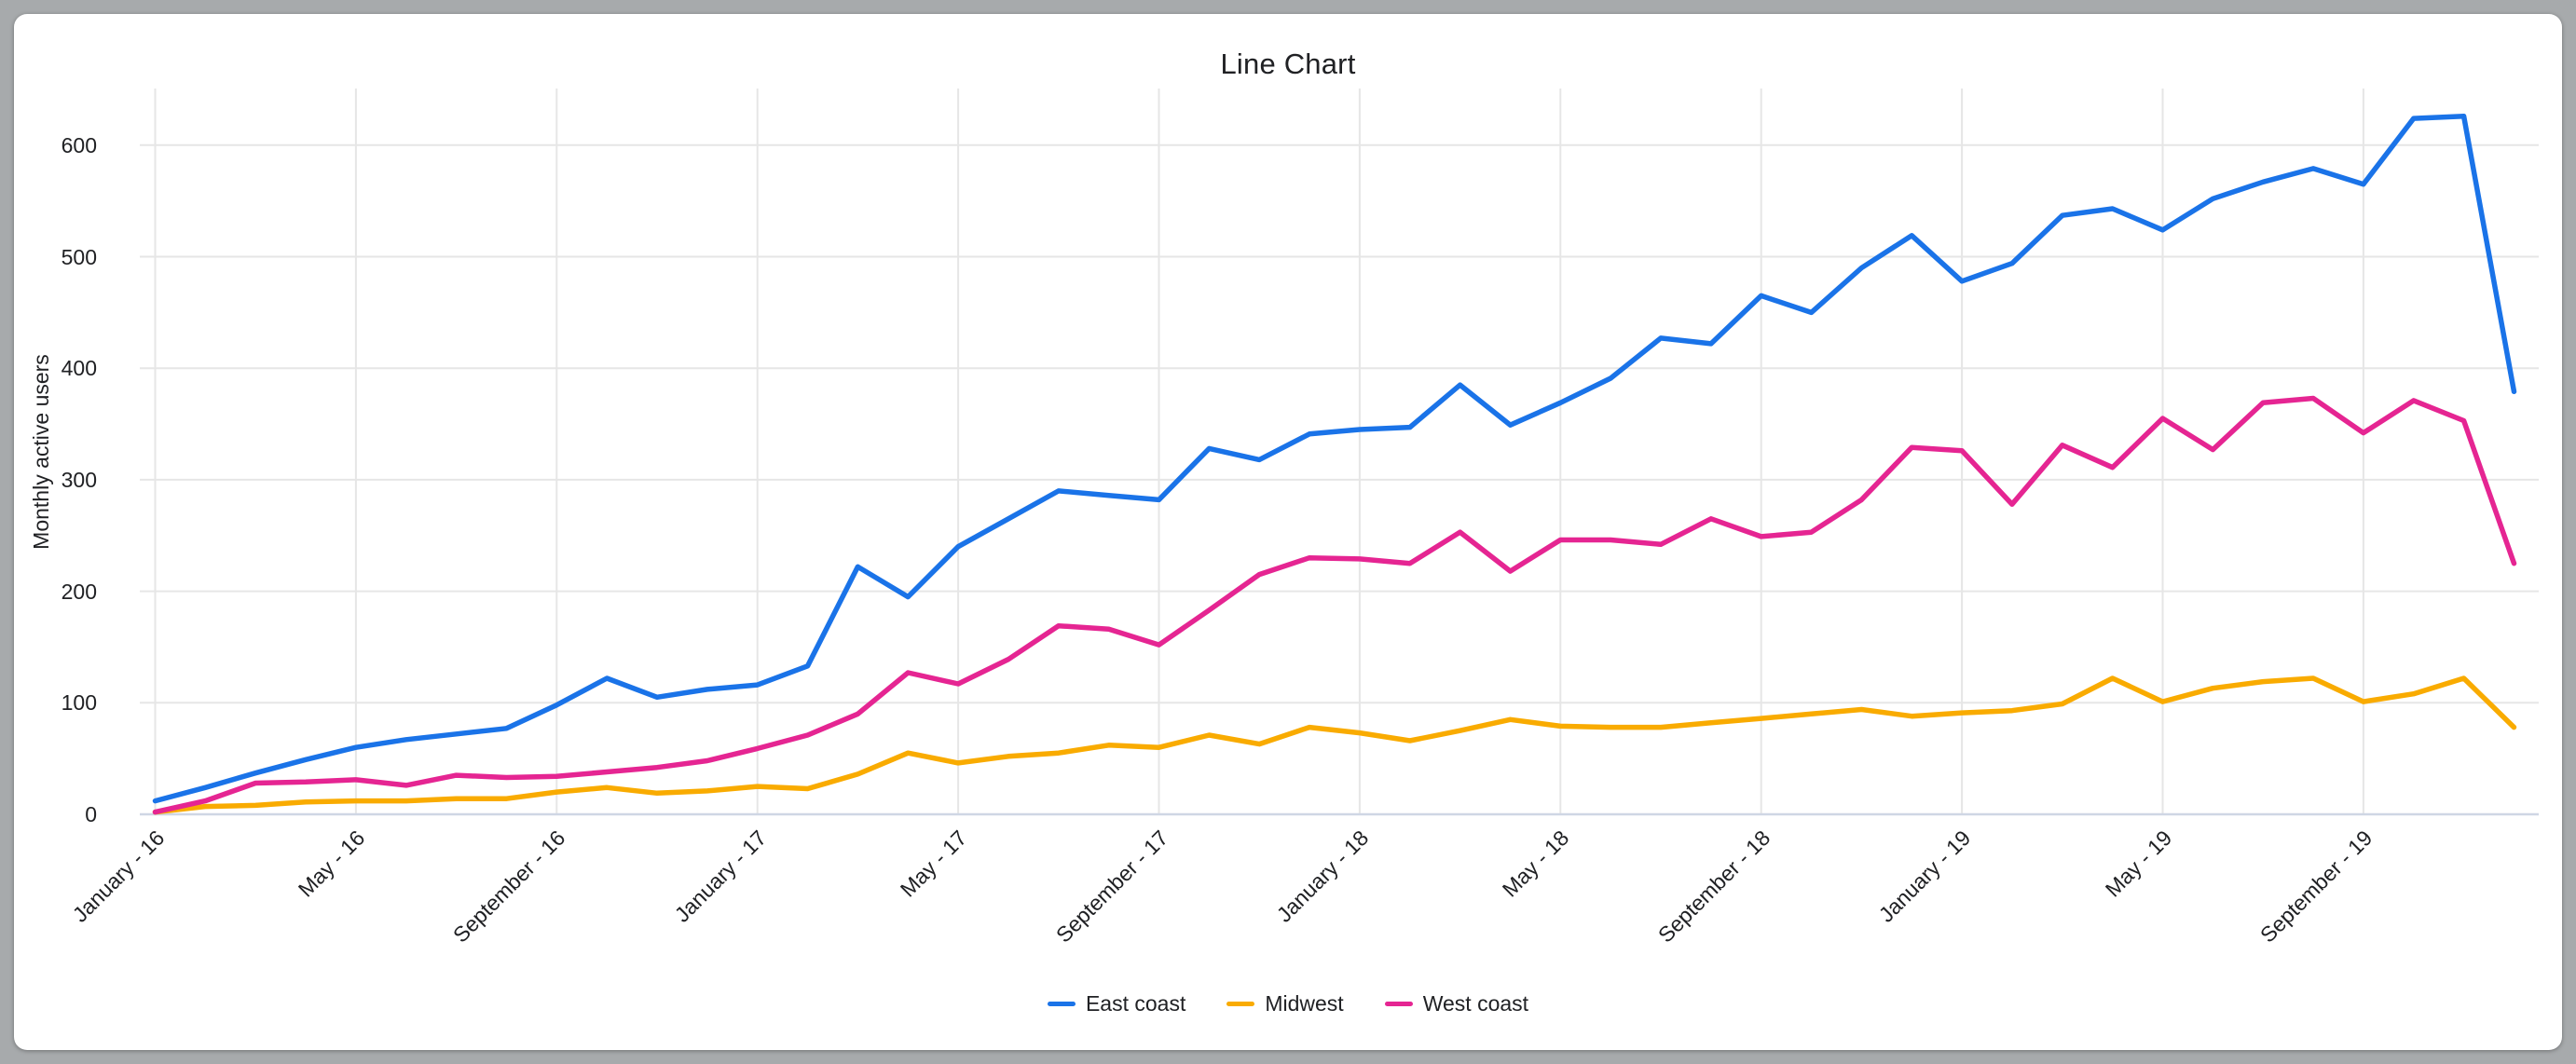 The width and height of the screenshot is (2576, 1064). Describe the element at coordinates (79, 479) in the screenshot. I see `y-tick-label: 300` at that location.